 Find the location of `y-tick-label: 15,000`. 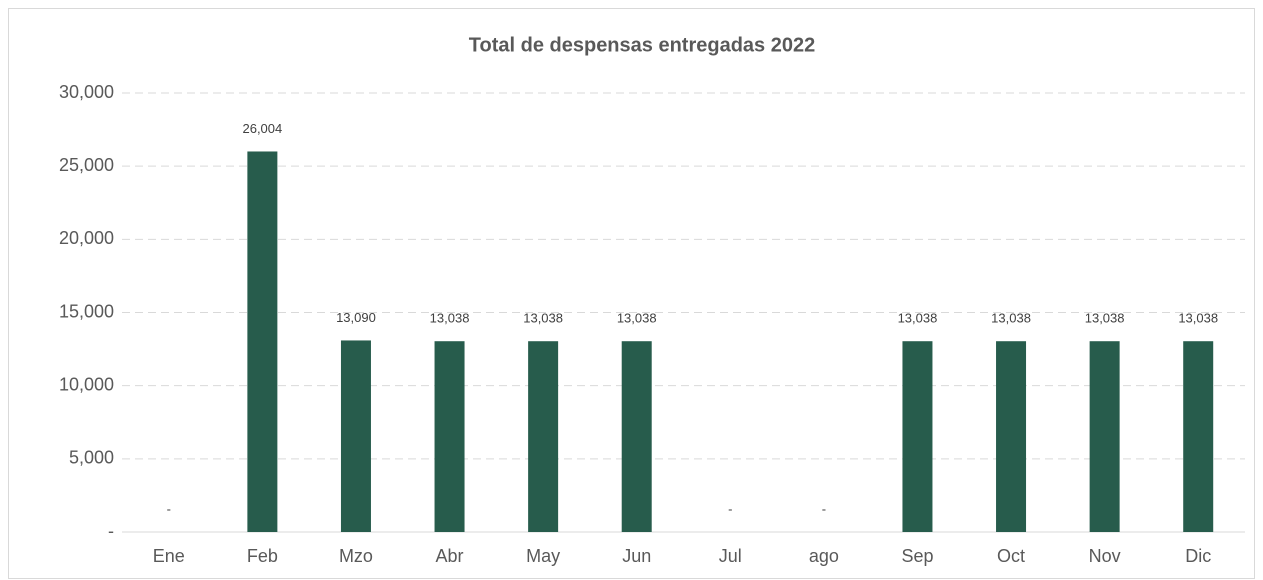

y-tick-label: 15,000 is located at coordinates (86, 311).